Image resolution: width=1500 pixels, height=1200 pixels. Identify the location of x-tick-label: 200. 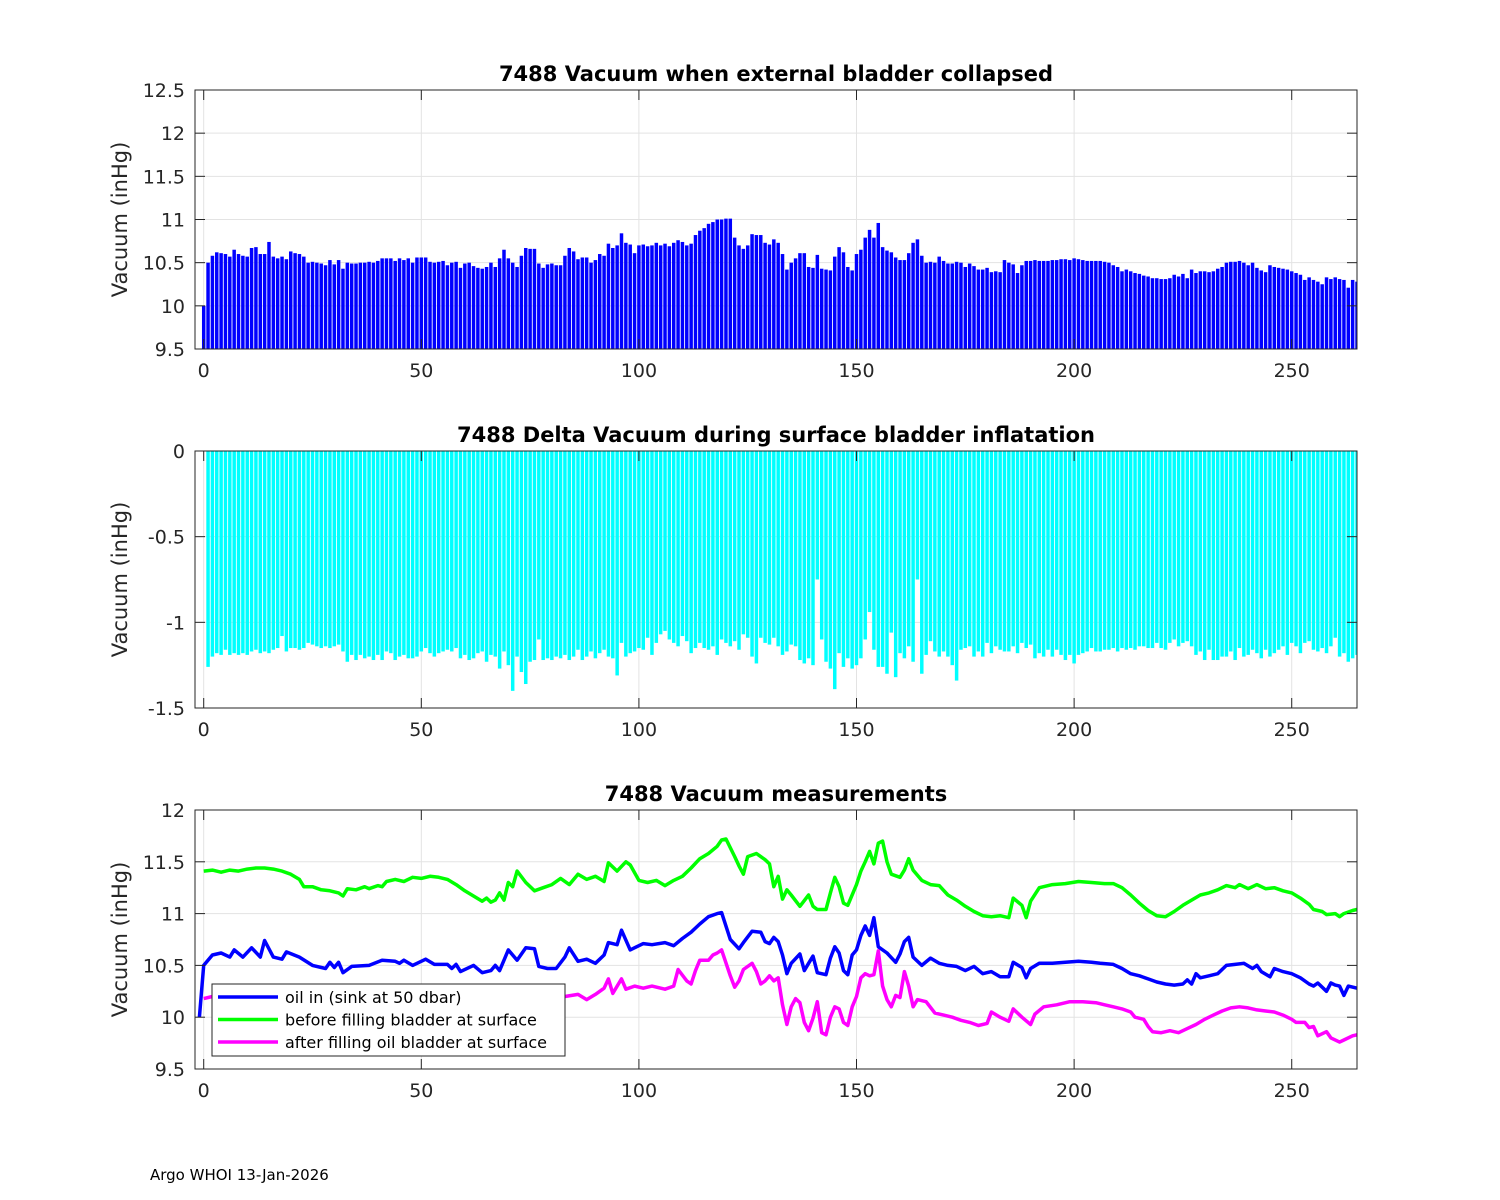
(1074, 730).